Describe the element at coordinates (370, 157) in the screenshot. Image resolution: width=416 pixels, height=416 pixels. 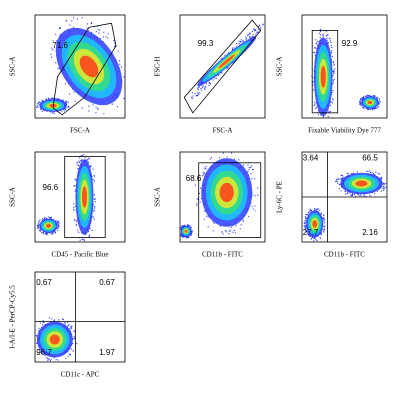
I see `gate-percent: 66.5` at that location.